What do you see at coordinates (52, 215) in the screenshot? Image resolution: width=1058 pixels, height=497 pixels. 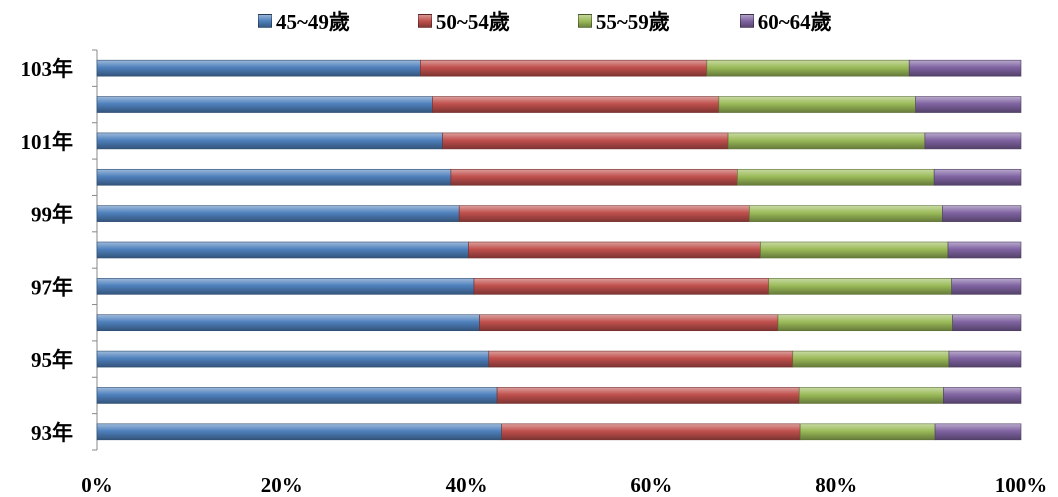 I see `category-label: 99年` at bounding box center [52, 215].